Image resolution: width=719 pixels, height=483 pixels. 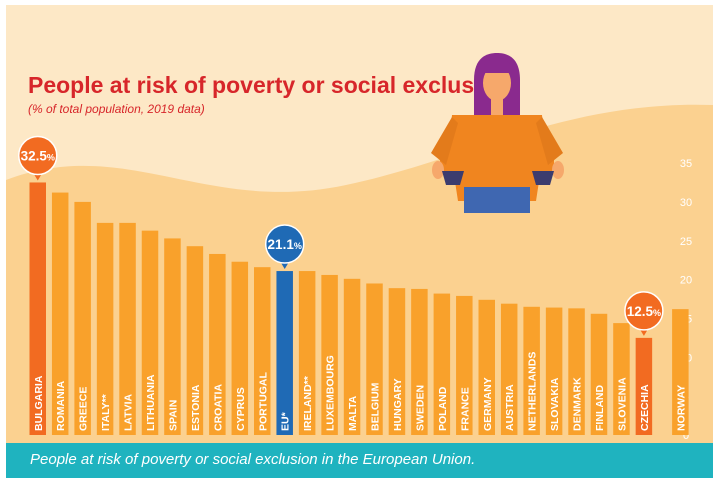 I want to click on x-tick-label: LATVIA, so click(x=129, y=412).